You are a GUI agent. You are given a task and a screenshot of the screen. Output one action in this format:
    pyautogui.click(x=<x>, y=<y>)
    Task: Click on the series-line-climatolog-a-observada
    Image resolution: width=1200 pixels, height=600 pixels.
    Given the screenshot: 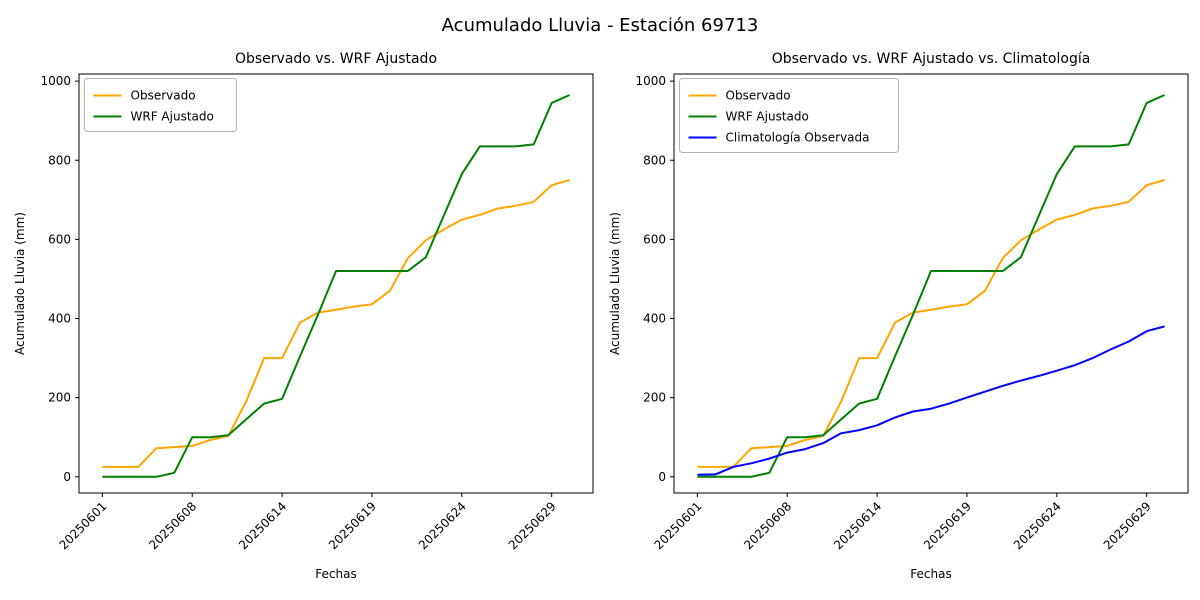 What is the action you would take?
    pyautogui.click(x=931, y=400)
    